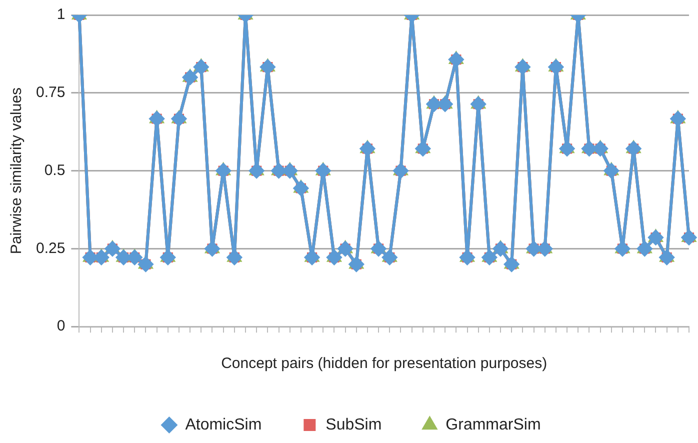 This screenshot has width=698, height=443. Describe the element at coordinates (354, 425) in the screenshot. I see `legend-label: SubSim` at that location.